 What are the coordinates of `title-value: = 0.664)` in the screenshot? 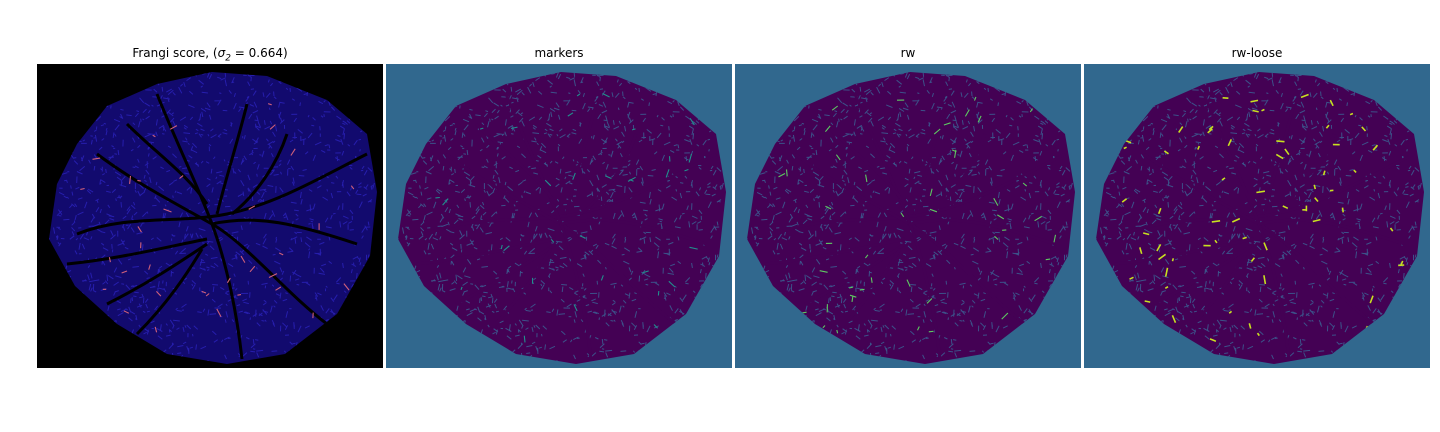 It's located at (259, 53).